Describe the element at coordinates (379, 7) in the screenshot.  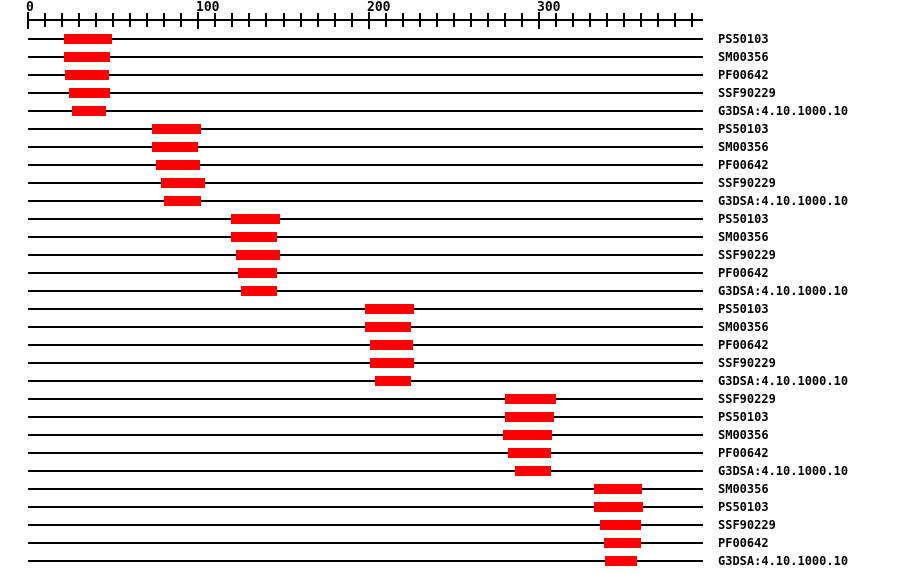
I see `ruler-tick-label: 200` at that location.